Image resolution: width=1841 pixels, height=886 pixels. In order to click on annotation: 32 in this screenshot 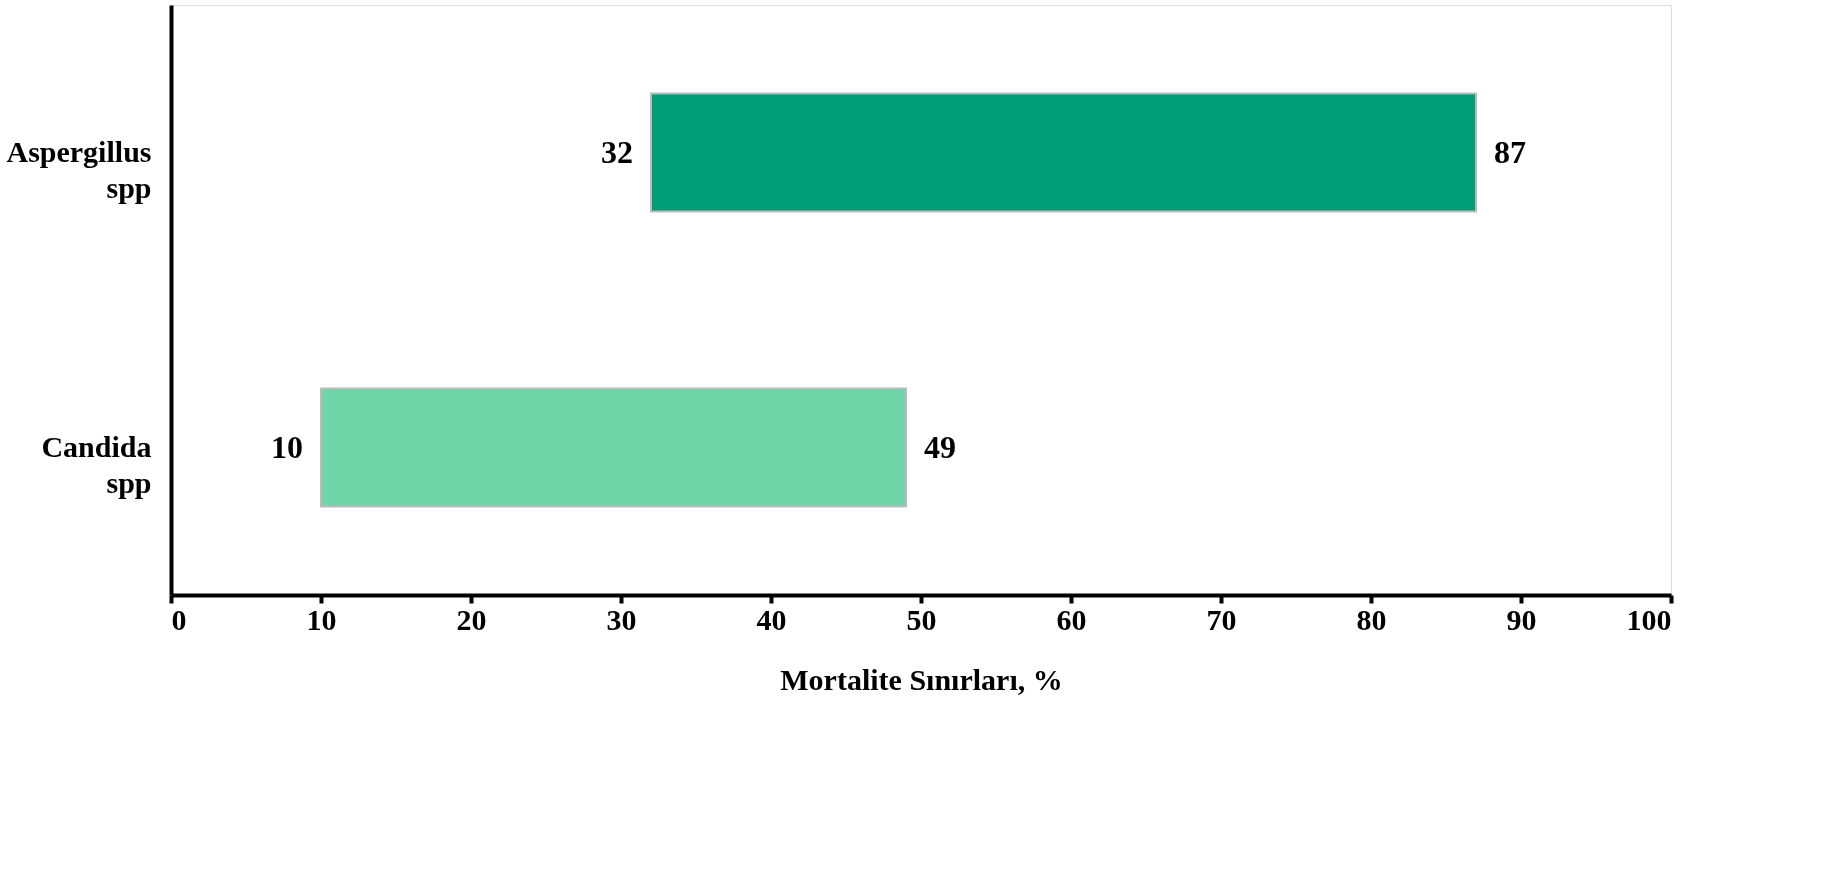, I will do `click(617, 151)`.